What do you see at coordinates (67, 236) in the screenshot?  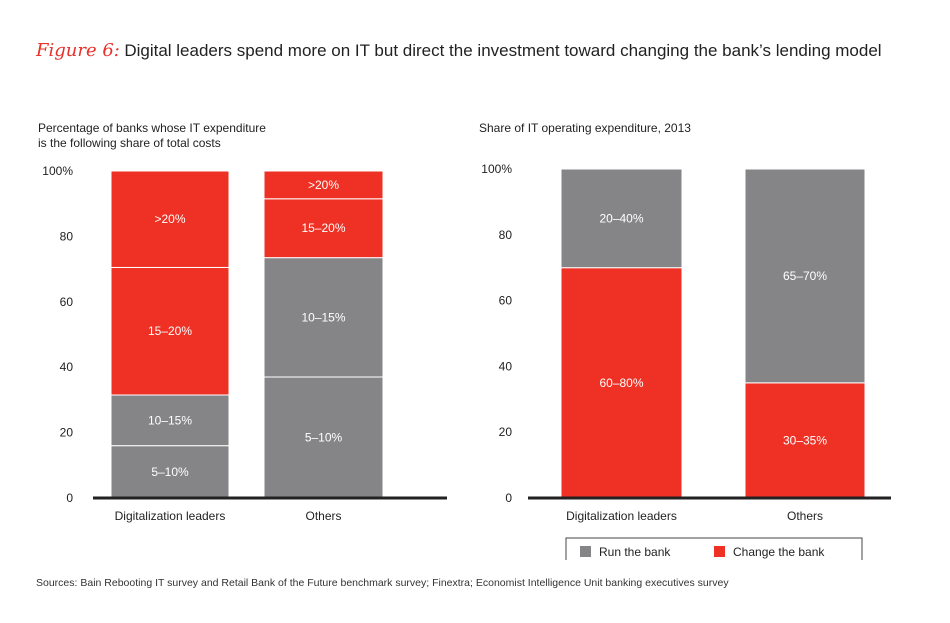 I see `chart1-ytick-label-4: 80` at bounding box center [67, 236].